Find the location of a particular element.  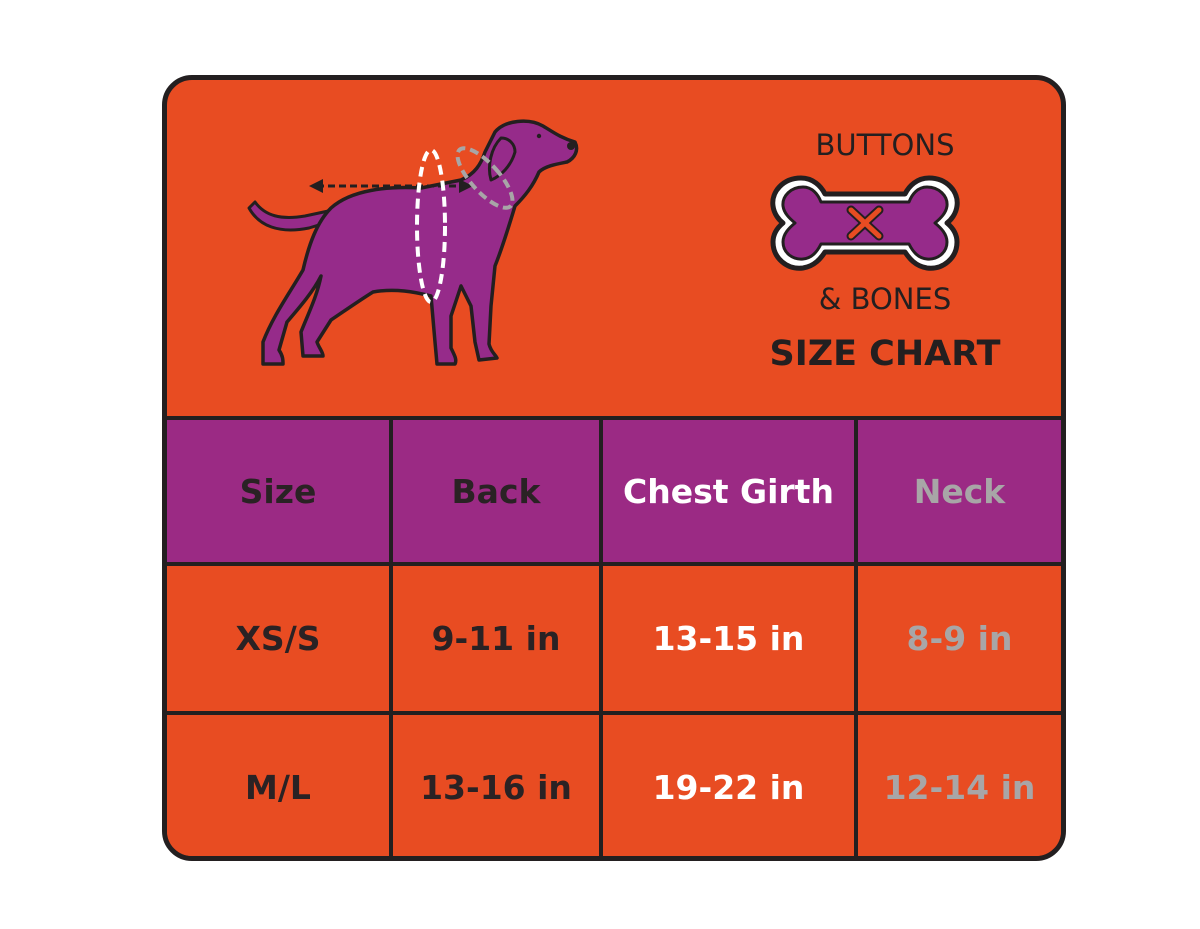

table-row: XS/S 9-11 in 13-15 in 8-9 in is located at coordinates (614, 638).